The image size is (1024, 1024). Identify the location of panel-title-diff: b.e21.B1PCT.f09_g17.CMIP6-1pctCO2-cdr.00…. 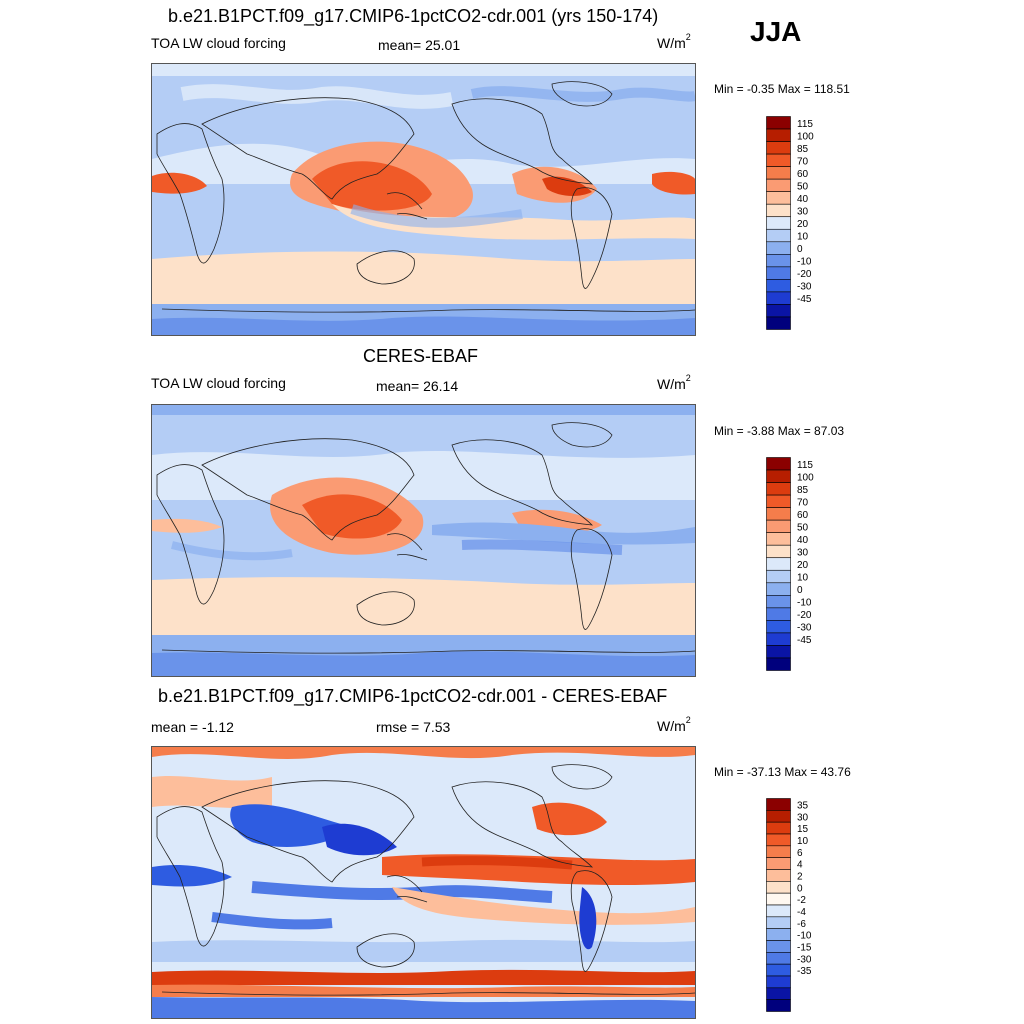
(413, 696).